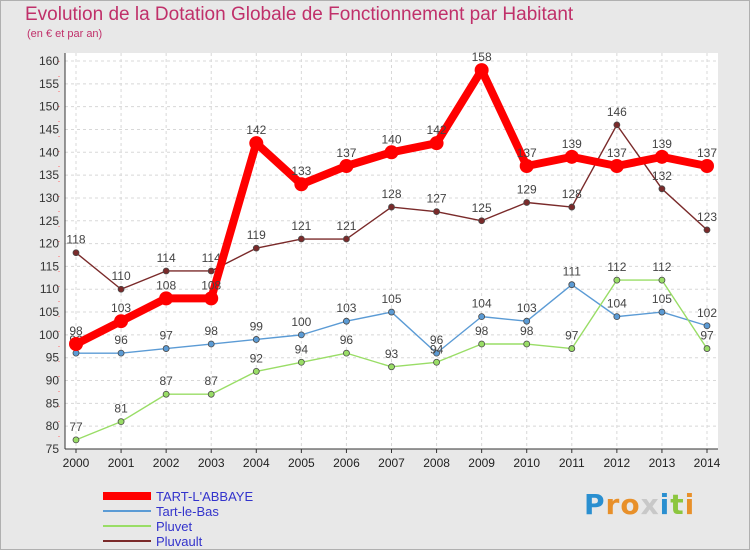 The image size is (750, 551). What do you see at coordinates (617, 304) in the screenshot?
I see `data-label-tart-le-bas: 104` at bounding box center [617, 304].